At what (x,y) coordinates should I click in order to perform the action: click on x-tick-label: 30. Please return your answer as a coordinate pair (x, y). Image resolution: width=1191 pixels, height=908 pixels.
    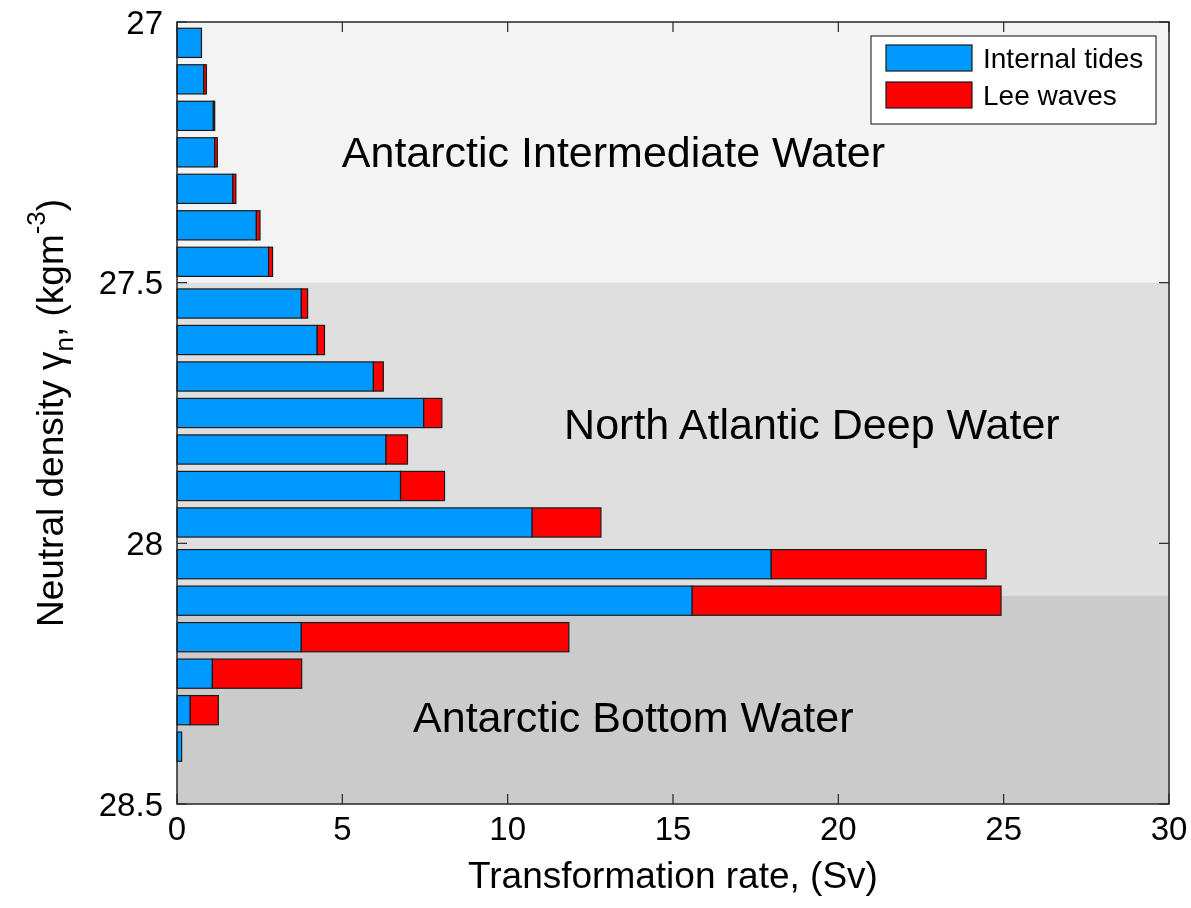
    Looking at the image, I should click on (1169, 828).